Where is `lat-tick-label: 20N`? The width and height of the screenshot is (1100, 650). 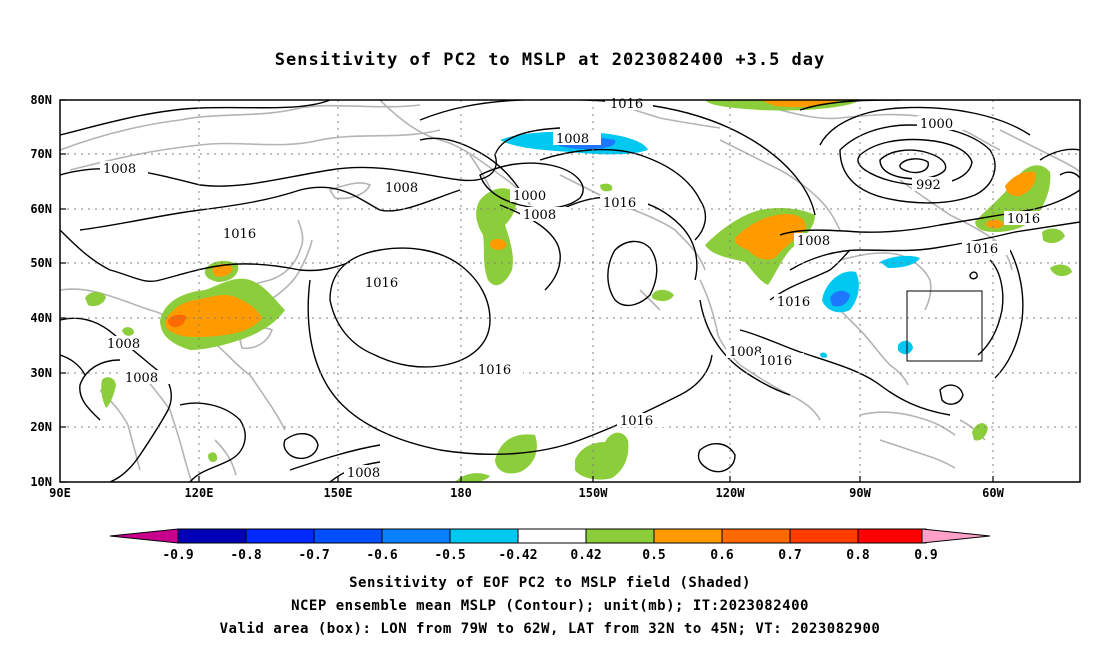 lat-tick-label: 20N is located at coordinates (41, 427).